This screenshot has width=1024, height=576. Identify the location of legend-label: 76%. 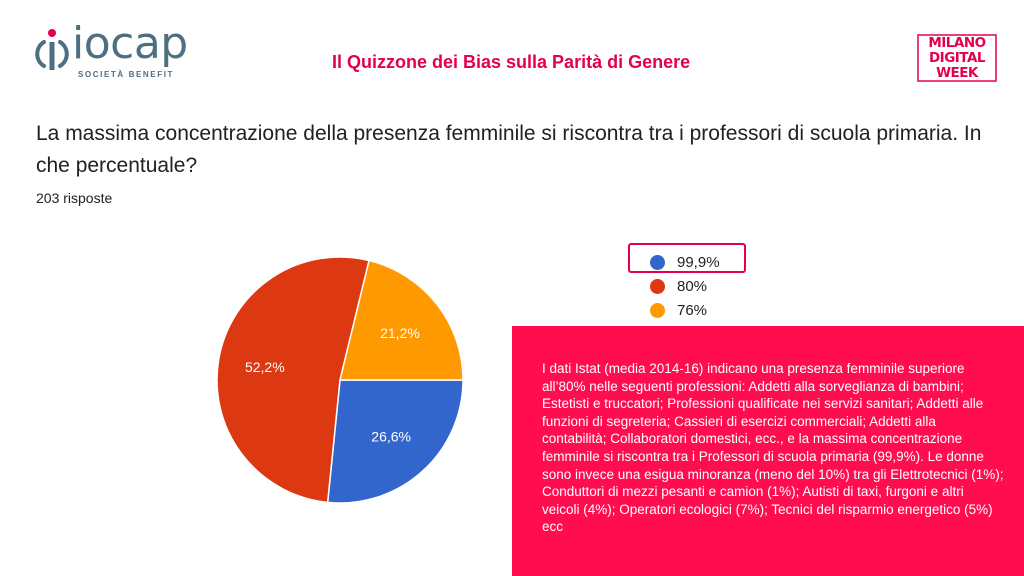
(692, 310).